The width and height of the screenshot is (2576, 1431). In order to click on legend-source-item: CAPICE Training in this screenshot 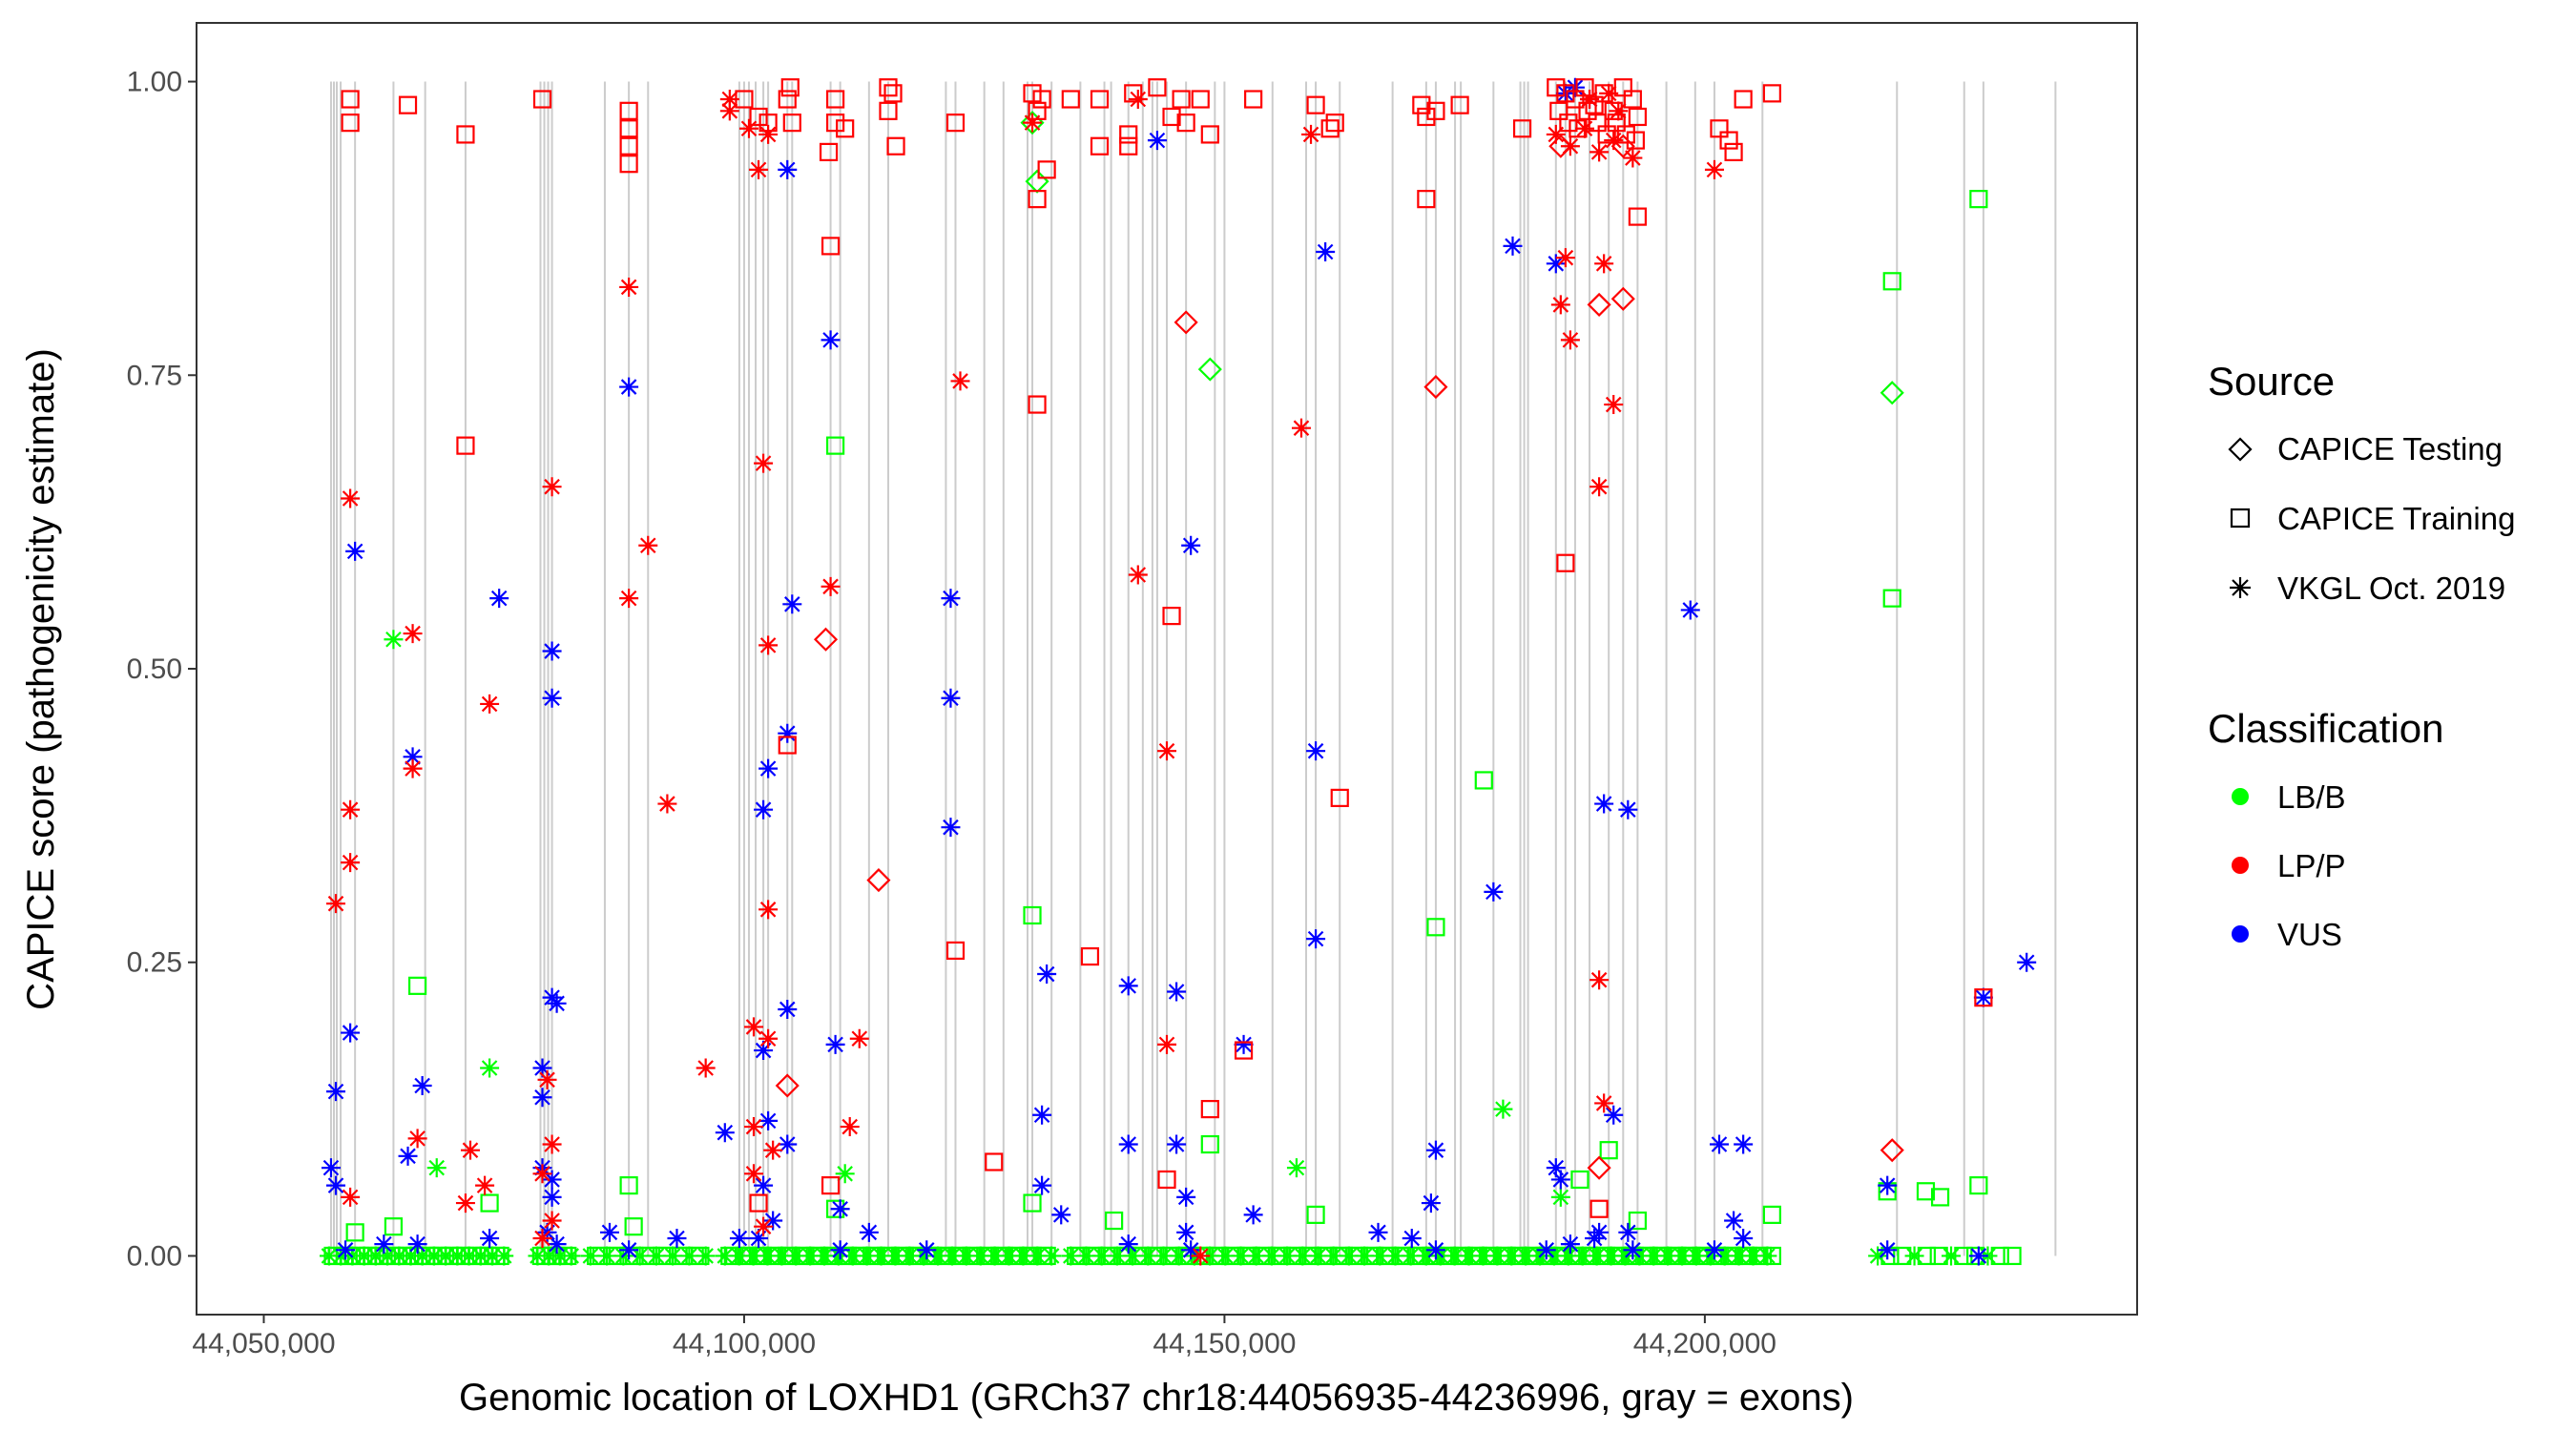, I will do `click(2372, 518)`.